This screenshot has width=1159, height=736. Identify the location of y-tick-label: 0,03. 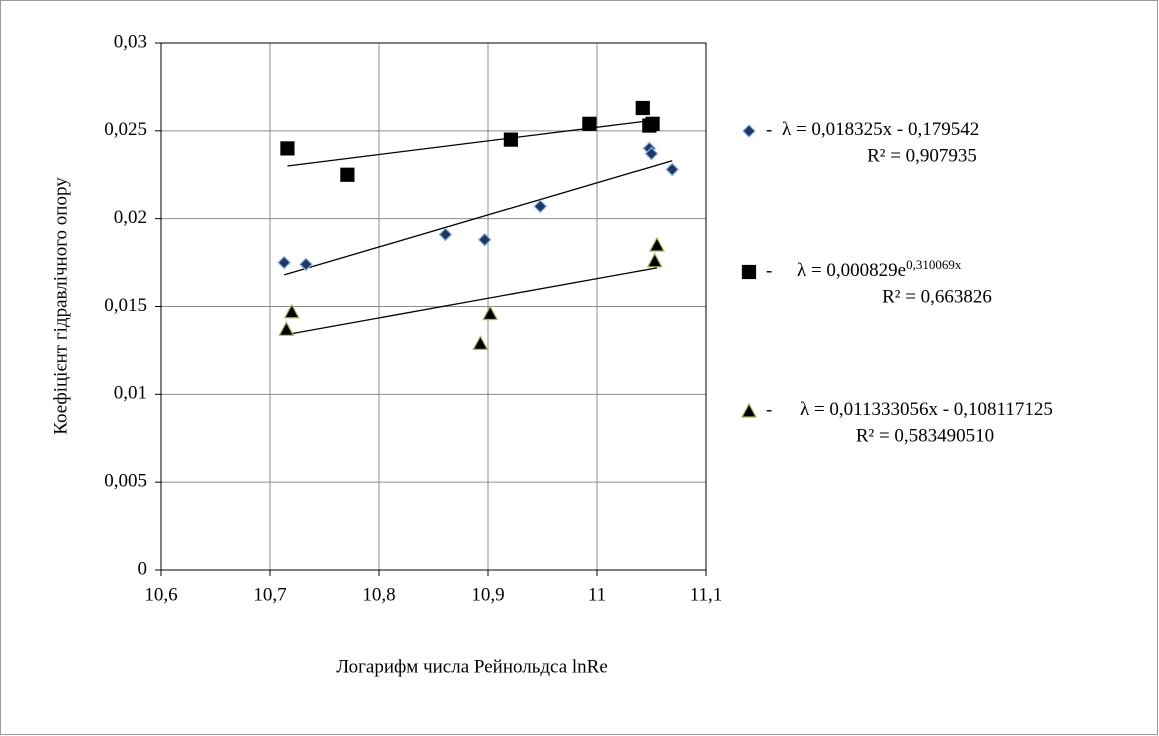
(130, 41).